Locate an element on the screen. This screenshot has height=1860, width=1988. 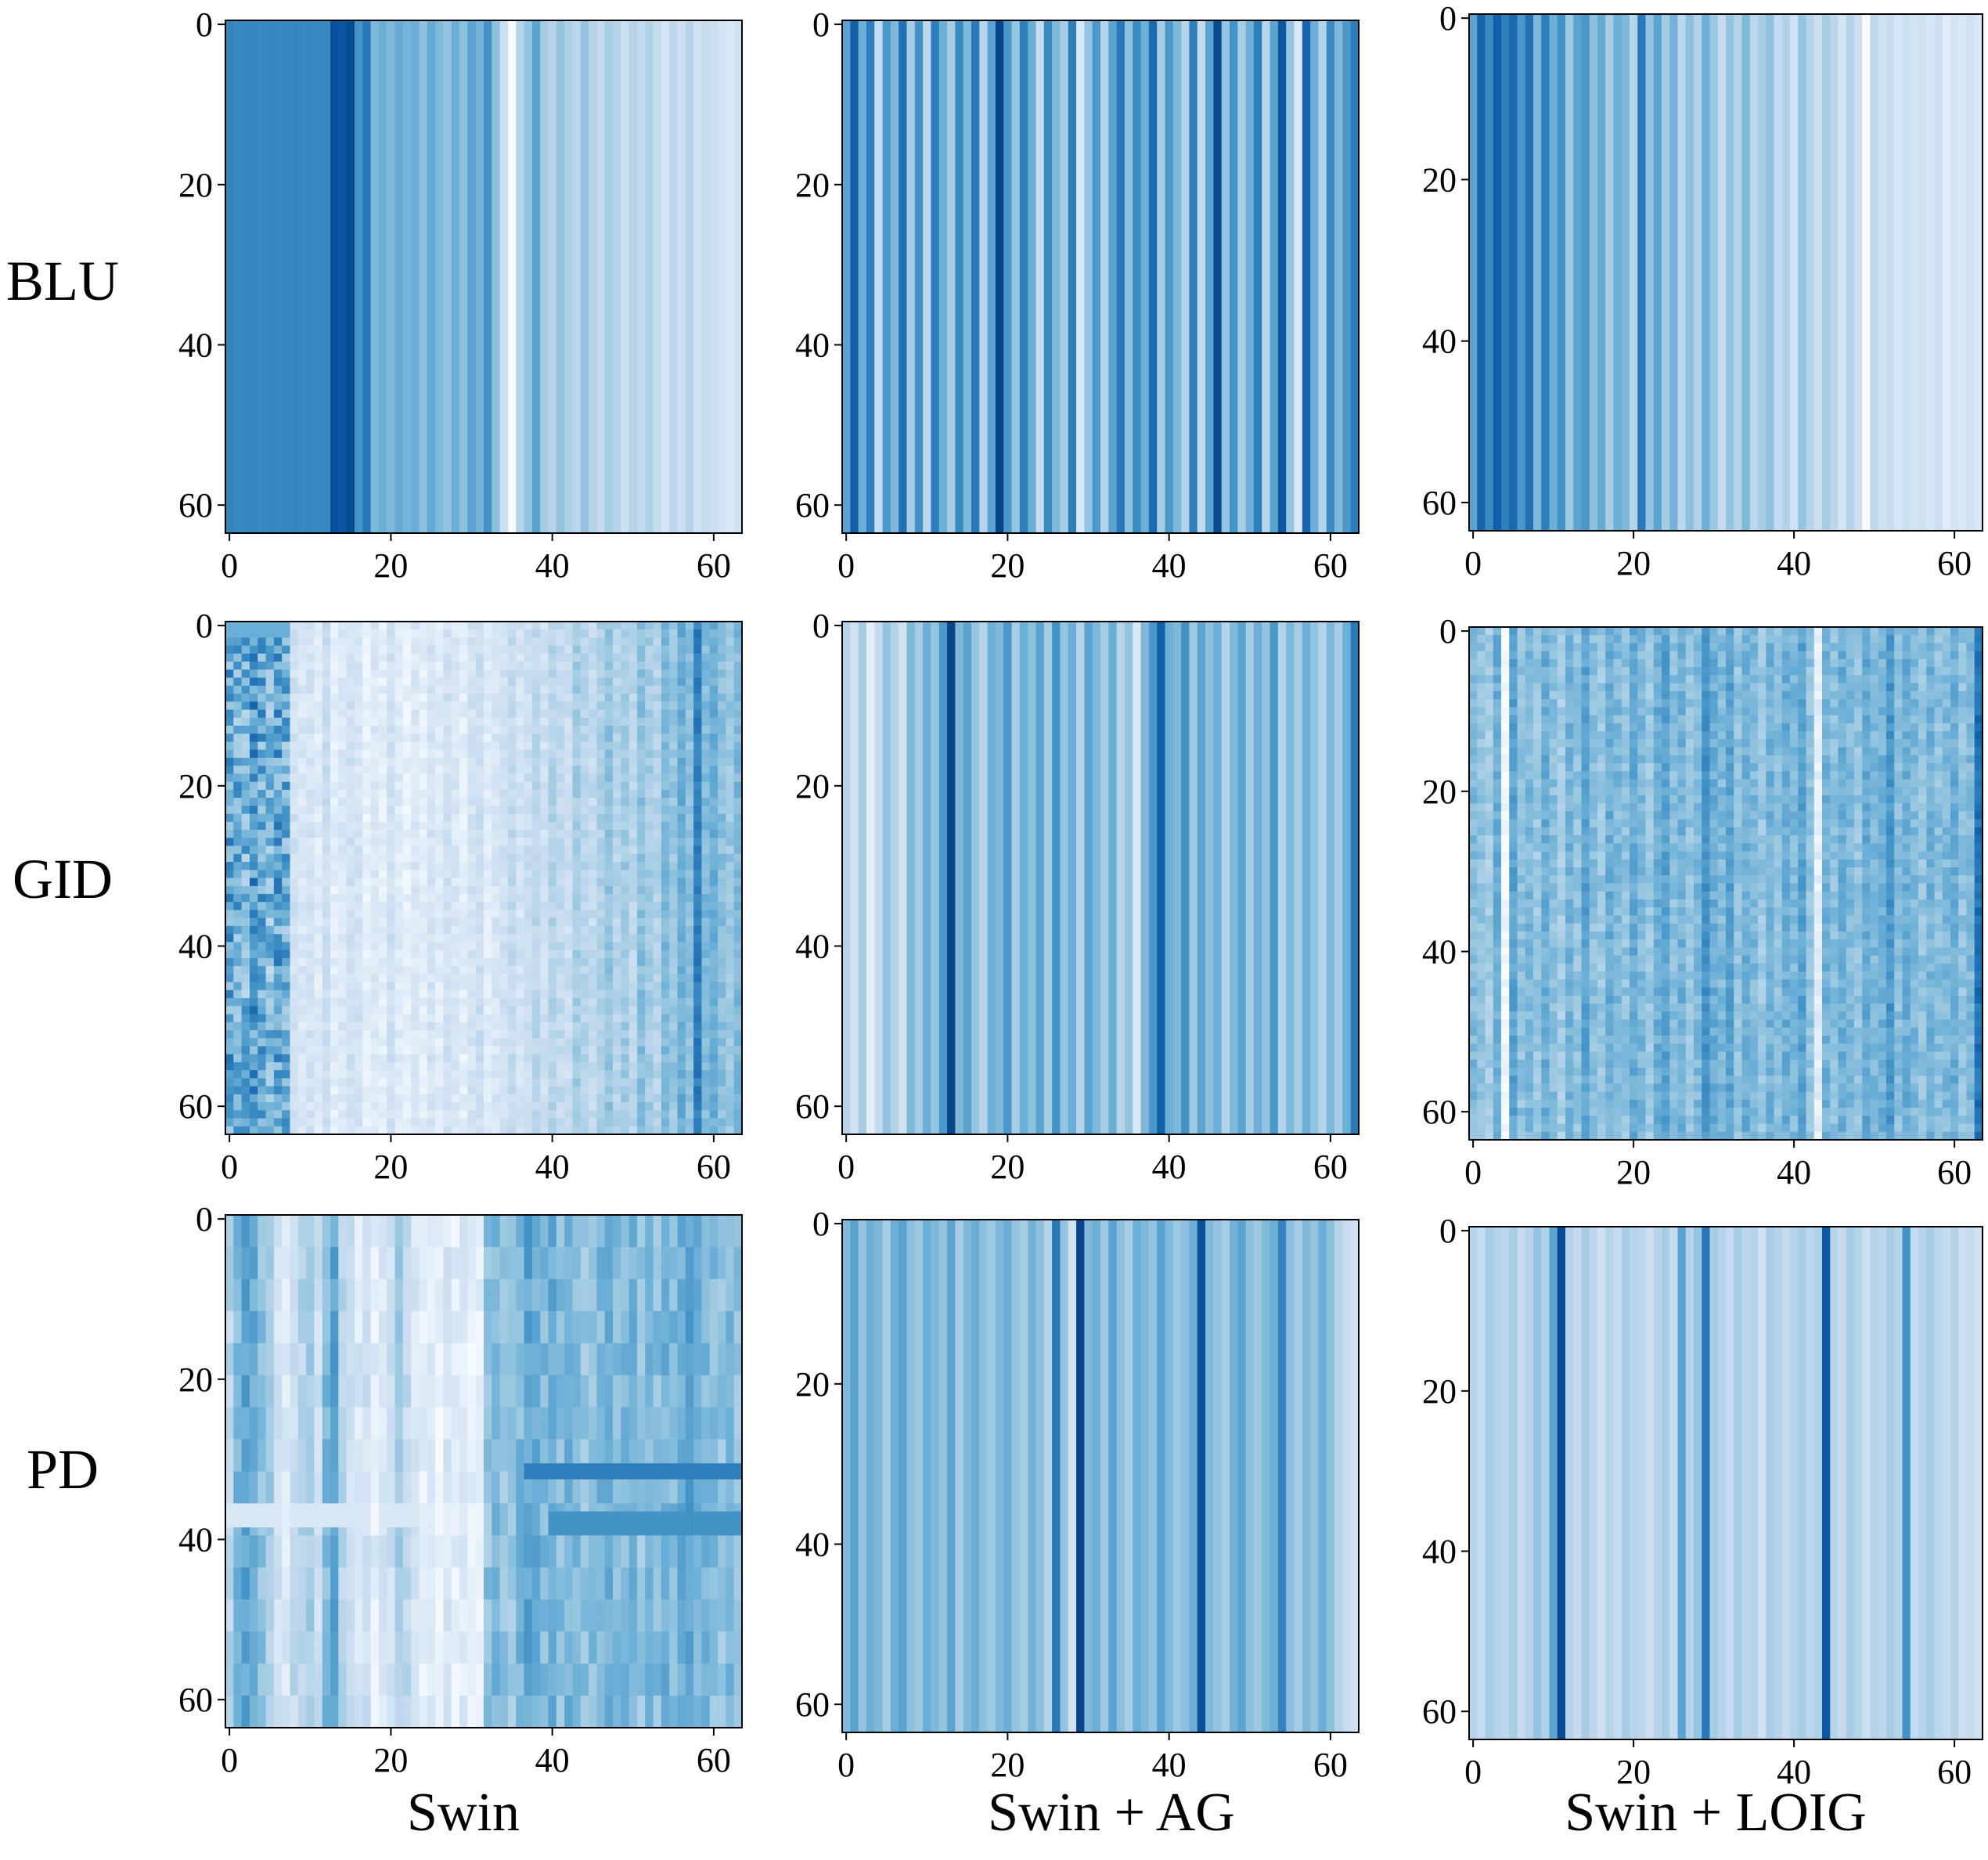
x-tick-label: 60 is located at coordinates (1955, 1172).